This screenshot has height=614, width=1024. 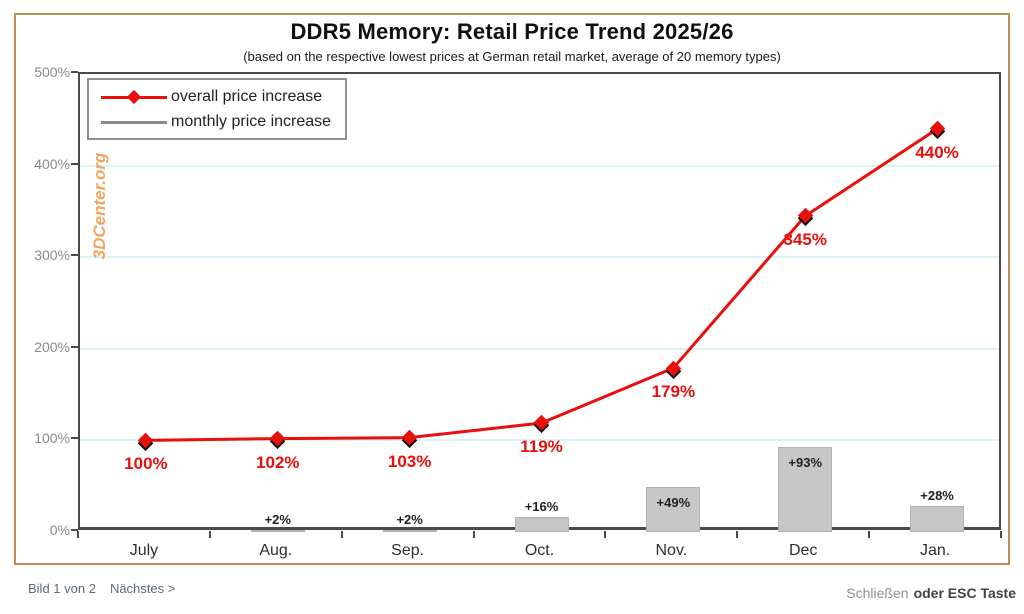 What do you see at coordinates (803, 550) in the screenshot?
I see `x-axis-month-label: Dec` at bounding box center [803, 550].